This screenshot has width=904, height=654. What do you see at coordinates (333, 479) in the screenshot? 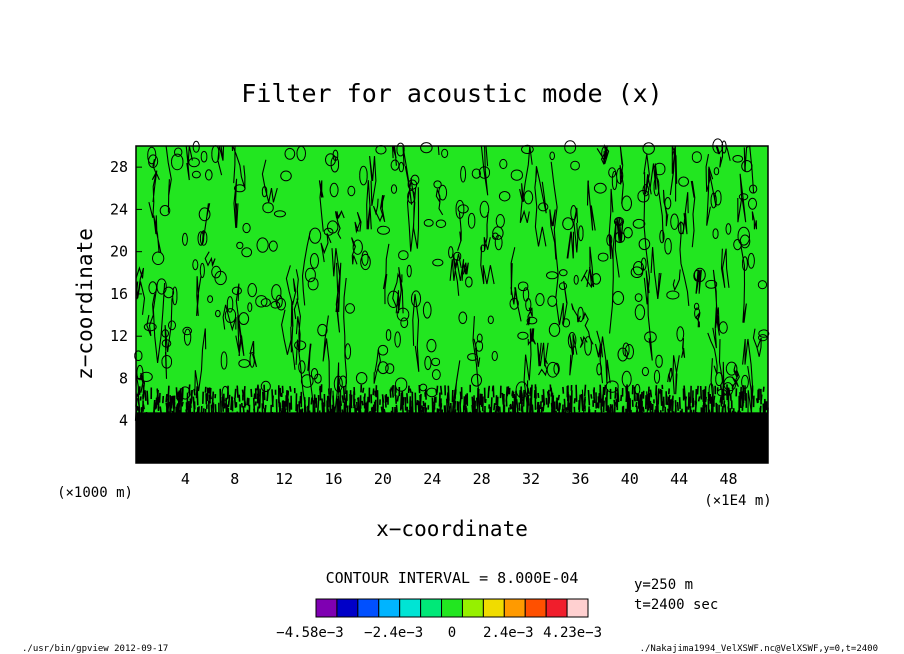
I see `x-tick-label: 16` at bounding box center [333, 479].